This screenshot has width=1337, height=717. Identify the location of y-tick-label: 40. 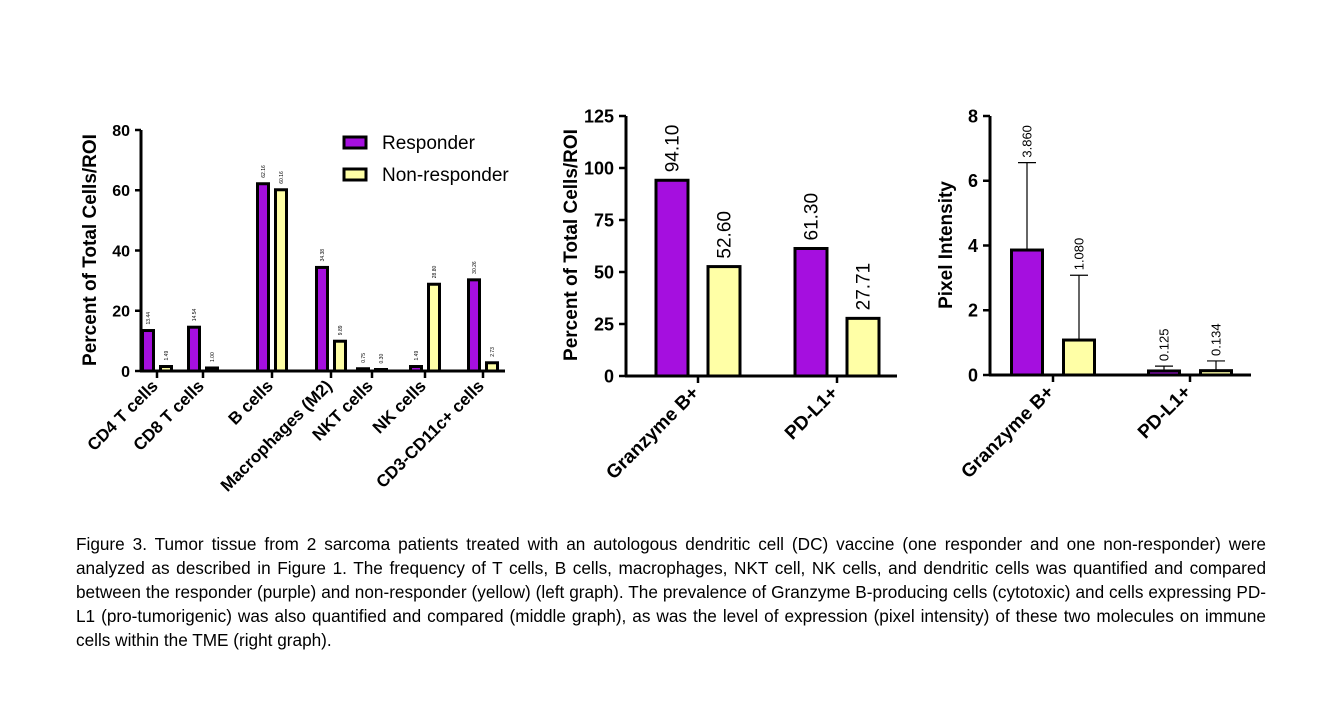
(121, 251).